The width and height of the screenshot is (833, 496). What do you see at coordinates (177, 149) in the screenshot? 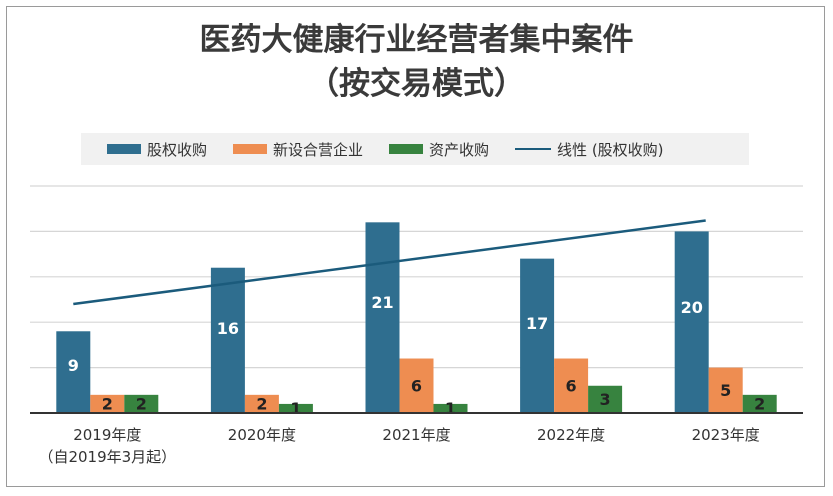
I see `legend-label-equity-acquisition: 股权收购` at bounding box center [177, 149].